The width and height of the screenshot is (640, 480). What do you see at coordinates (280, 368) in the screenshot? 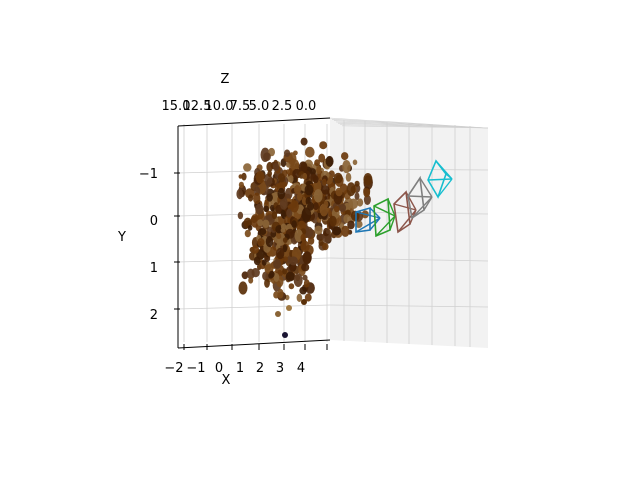
I see `x-tick-label: 3` at bounding box center [280, 368].